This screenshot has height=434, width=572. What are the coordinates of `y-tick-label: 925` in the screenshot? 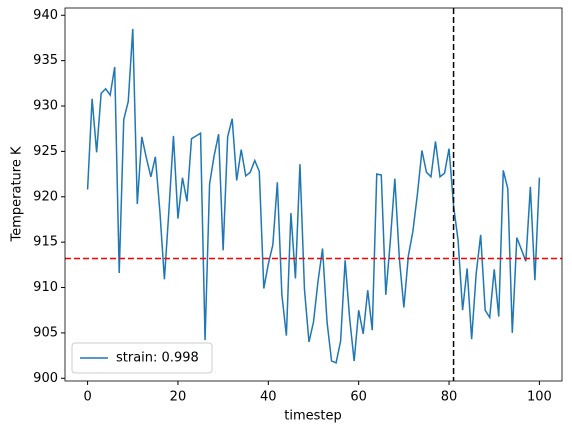 It's located at (45, 151).